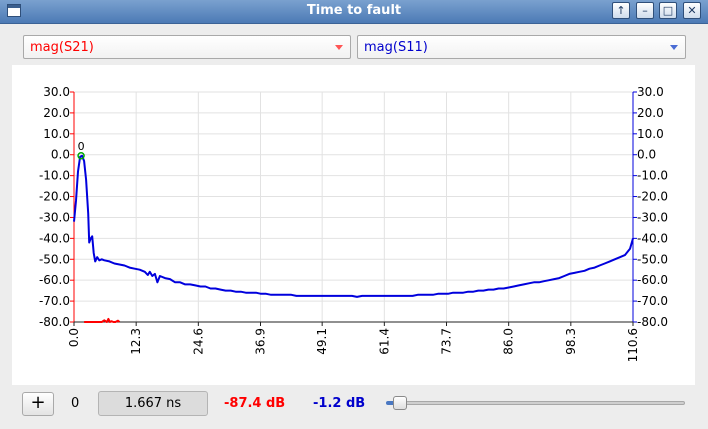 The height and width of the screenshot is (429, 708). I want to click on right-y-tick-label: -40.0, so click(652, 238).